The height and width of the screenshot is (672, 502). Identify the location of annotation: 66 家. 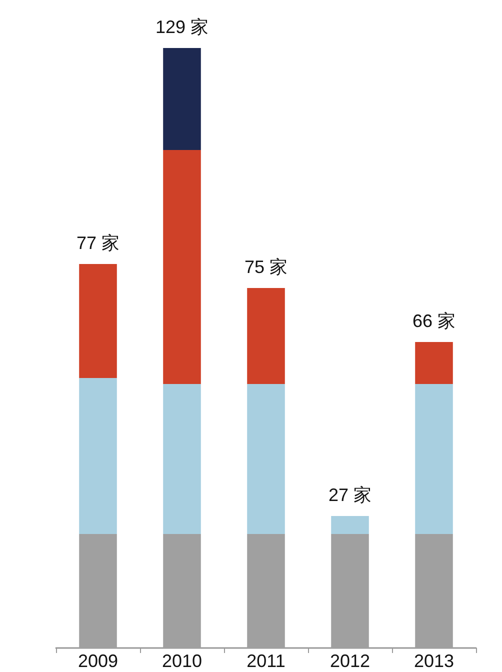
(434, 321).